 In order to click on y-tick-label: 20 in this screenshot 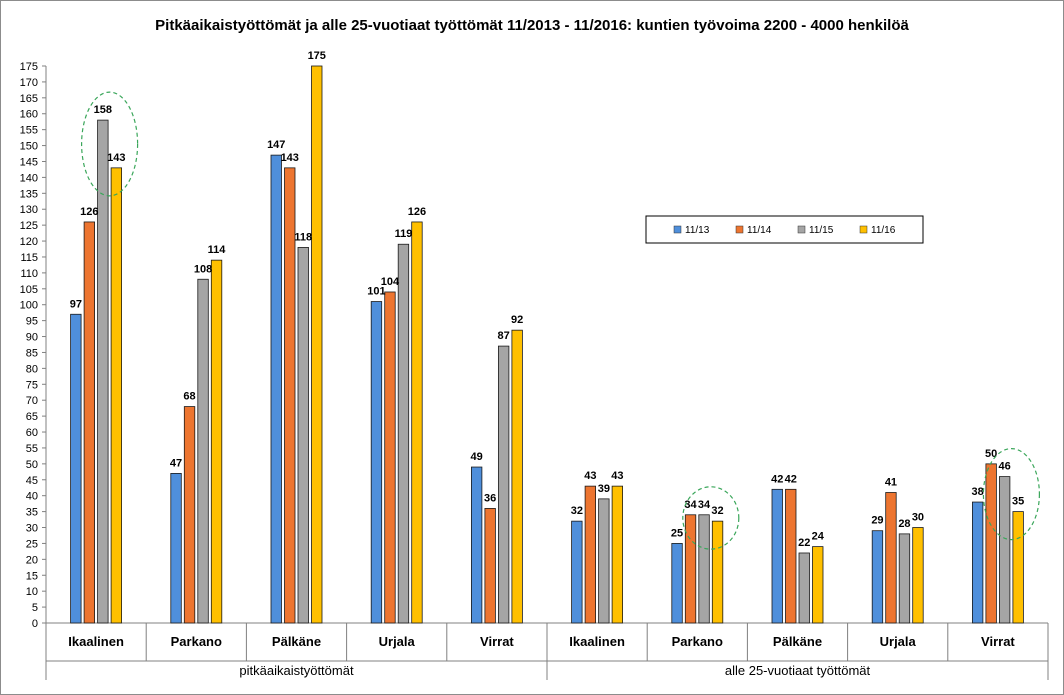, I will do `click(32, 560)`.